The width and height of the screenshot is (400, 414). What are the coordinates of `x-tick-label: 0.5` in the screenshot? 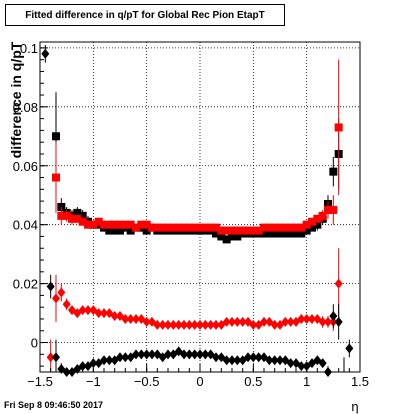 It's located at (253, 381).